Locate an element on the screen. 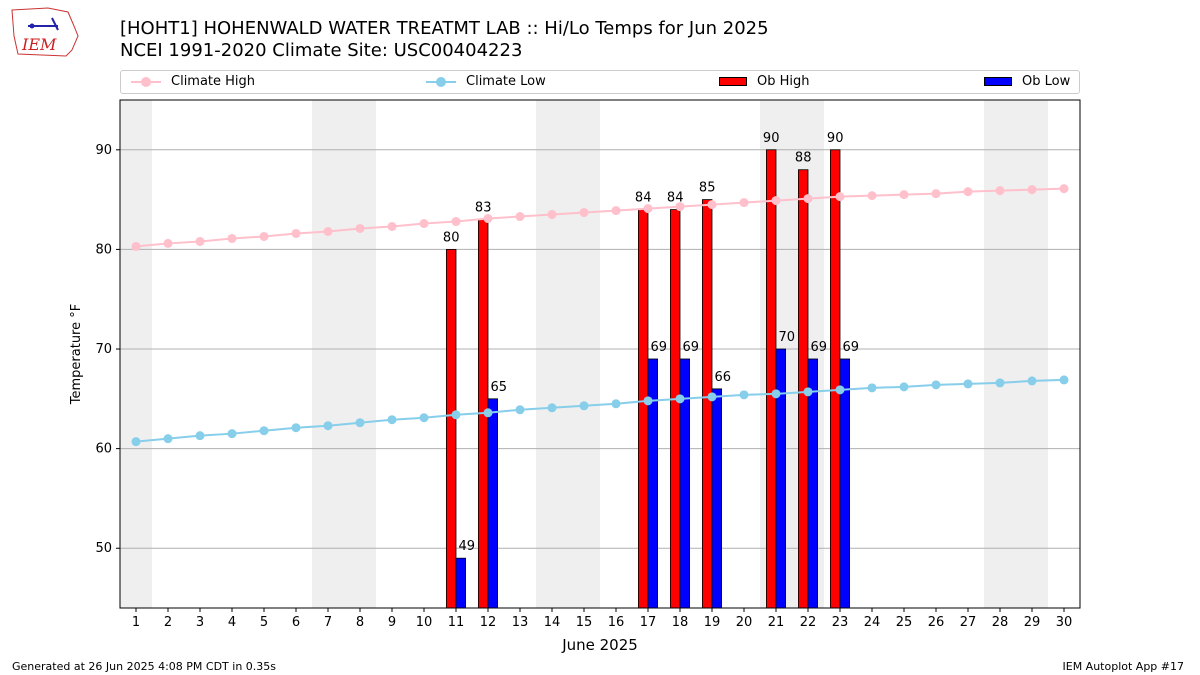 This screenshot has height=675, width=1200. legend-label-ob-high: Ob High is located at coordinates (783, 81).